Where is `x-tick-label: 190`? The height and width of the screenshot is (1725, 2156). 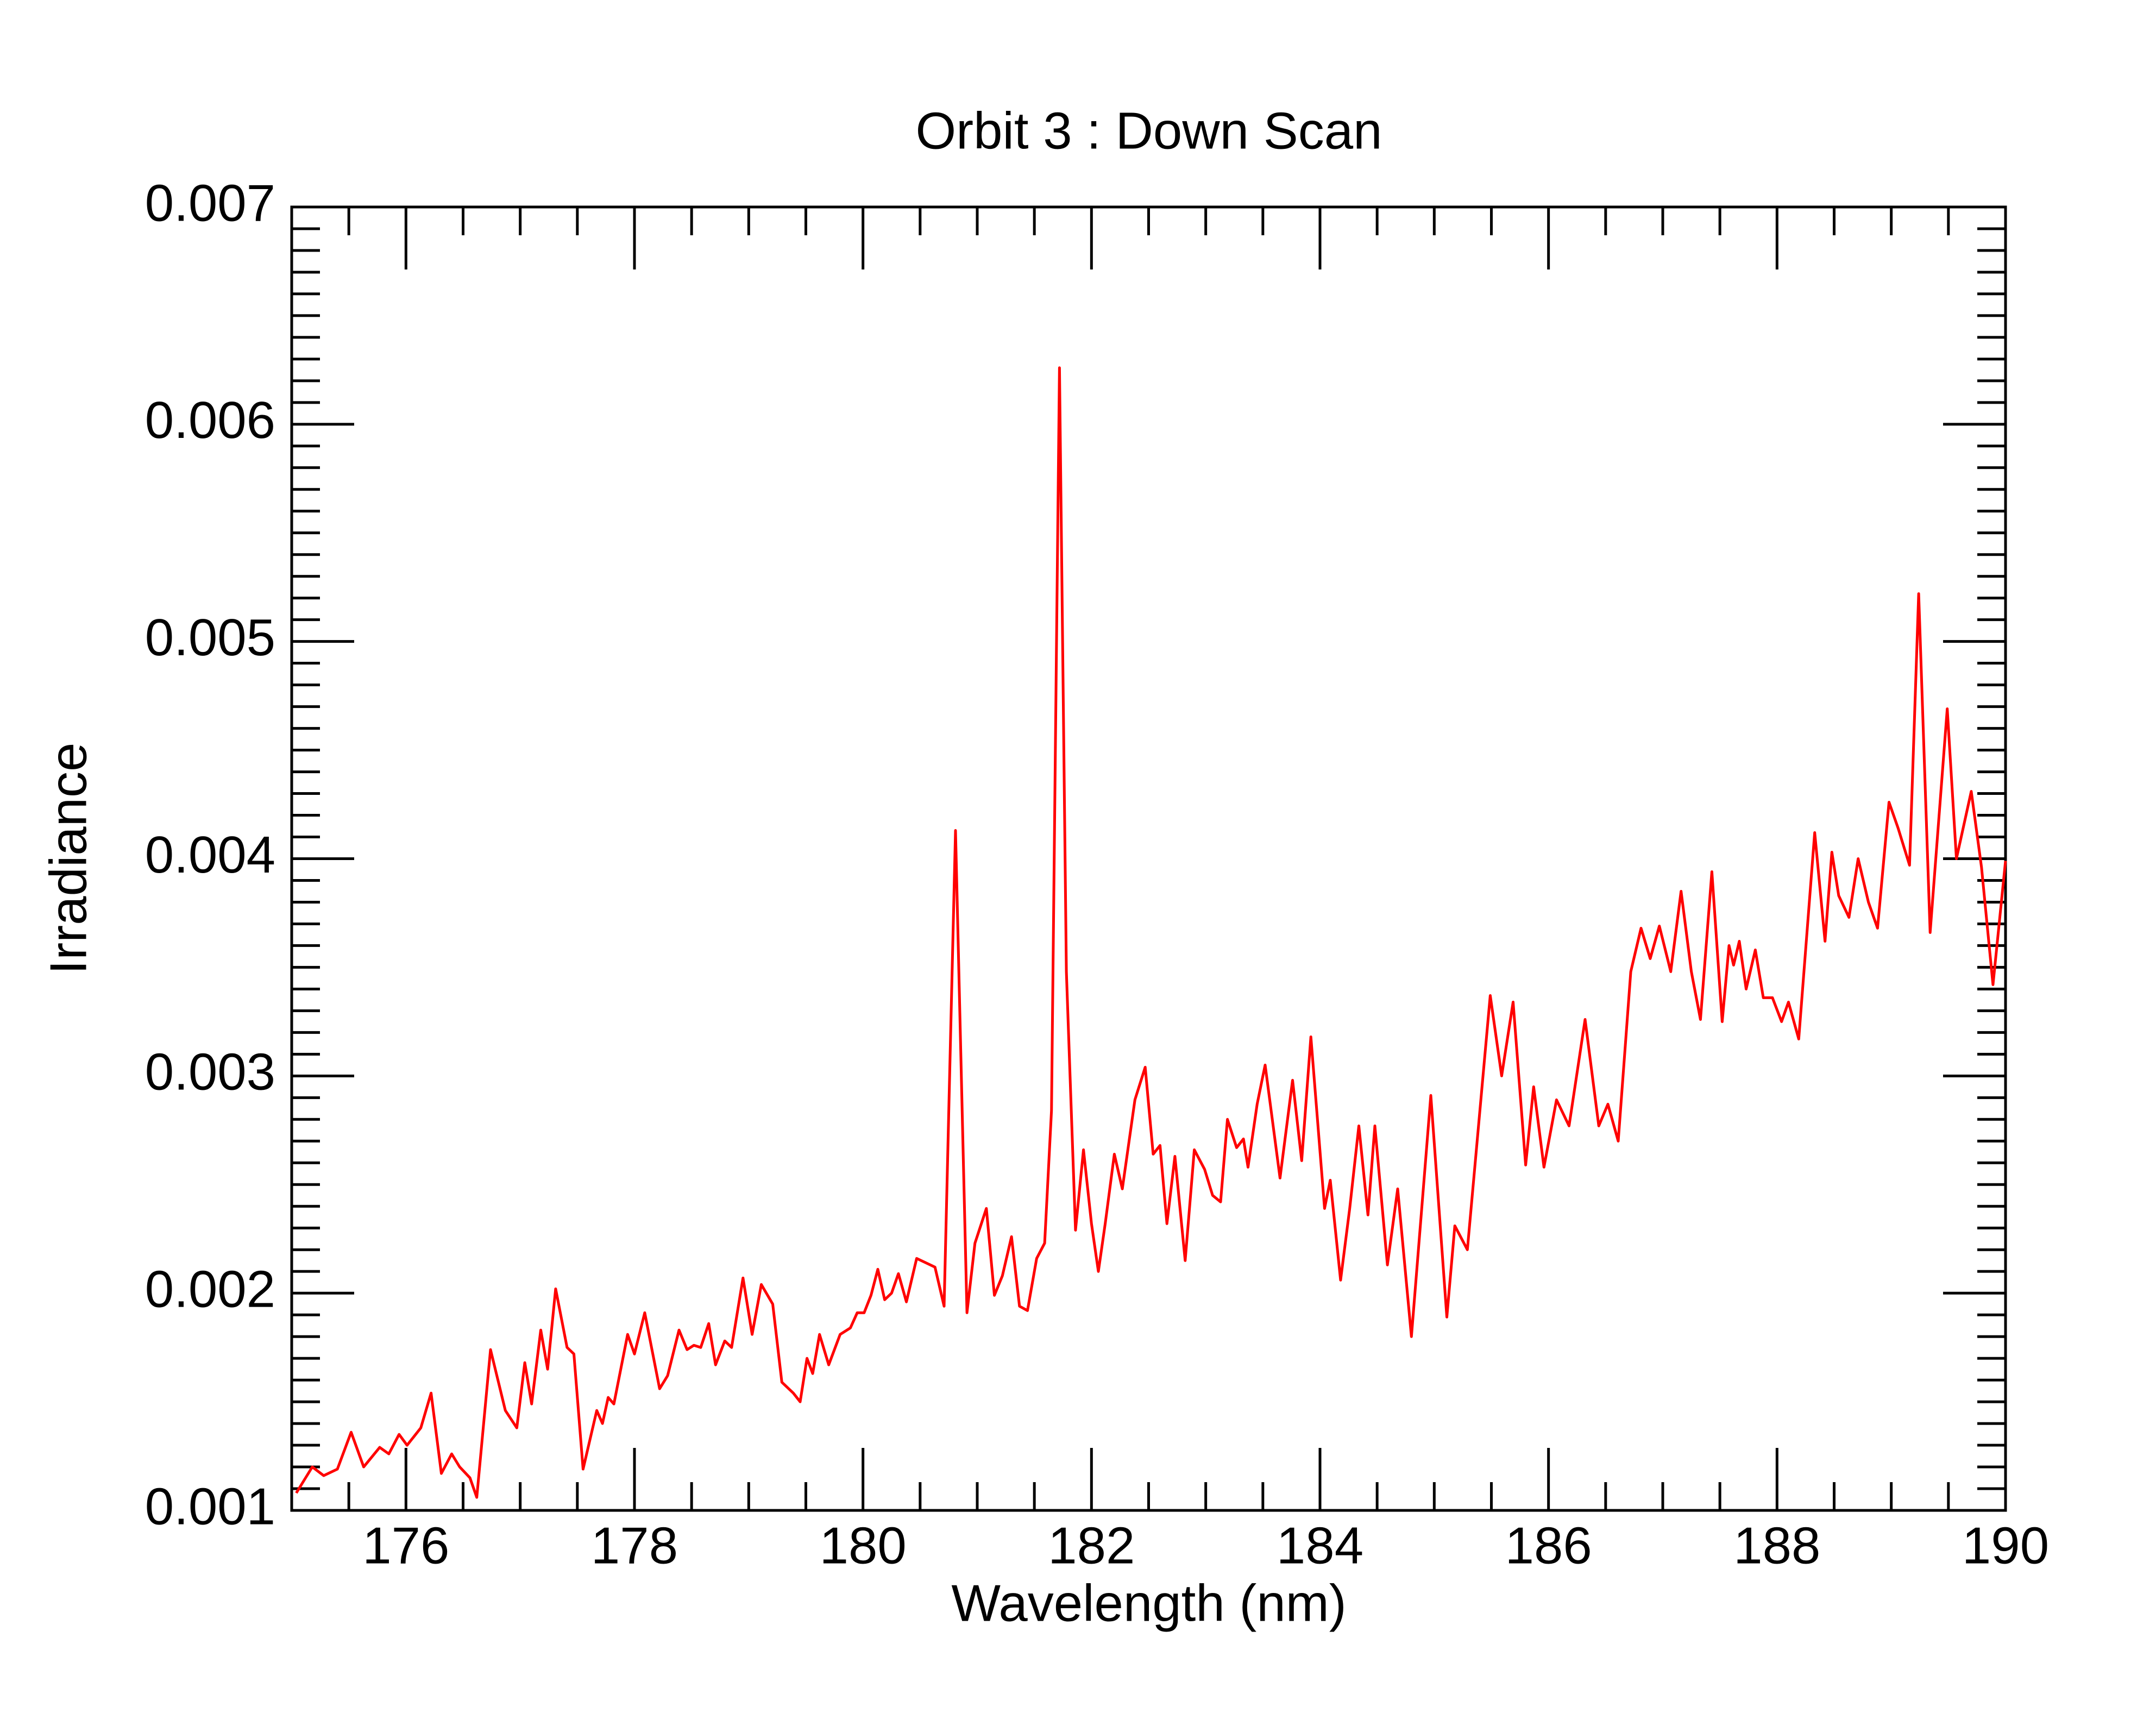
x-tick-label: 190 is located at coordinates (2005, 1545).